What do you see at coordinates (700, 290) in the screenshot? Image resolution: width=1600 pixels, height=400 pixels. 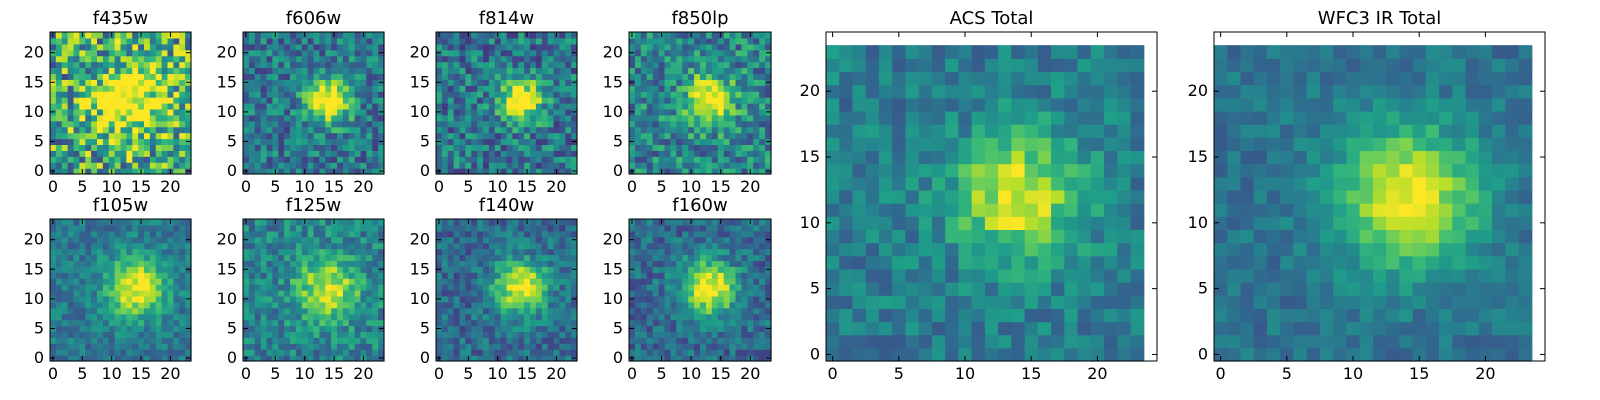 I see `axes-frame` at bounding box center [700, 290].